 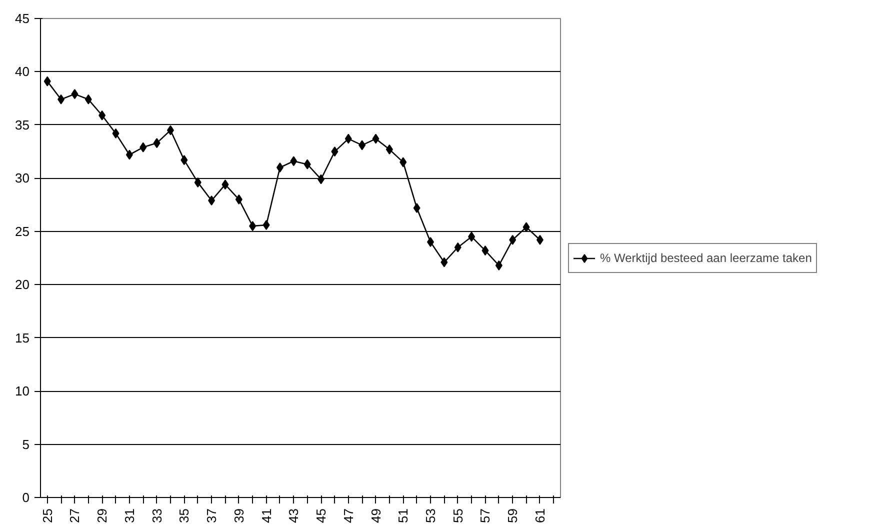 I want to click on x-tick-label: 45, so click(x=321, y=515).